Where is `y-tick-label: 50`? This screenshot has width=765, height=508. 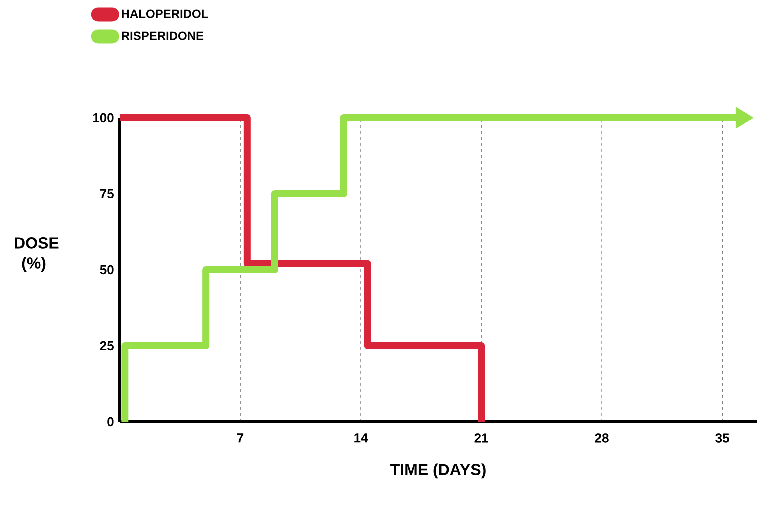
y-tick-label: 50 is located at coordinates (107, 270).